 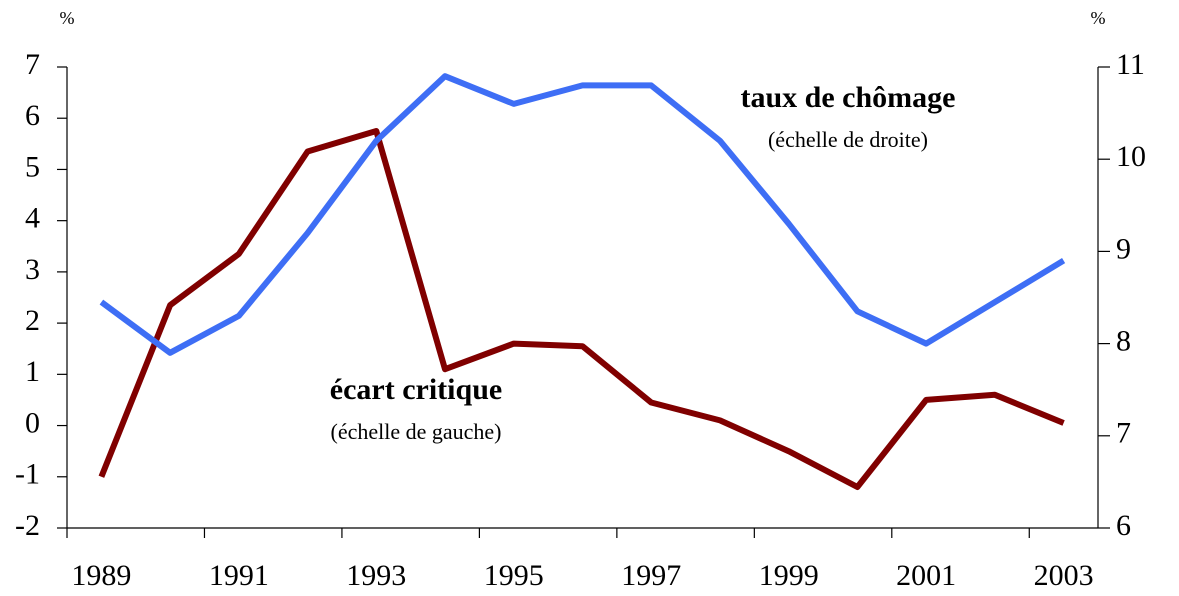 I want to click on x-tick-label: 1997, so click(x=651, y=575).